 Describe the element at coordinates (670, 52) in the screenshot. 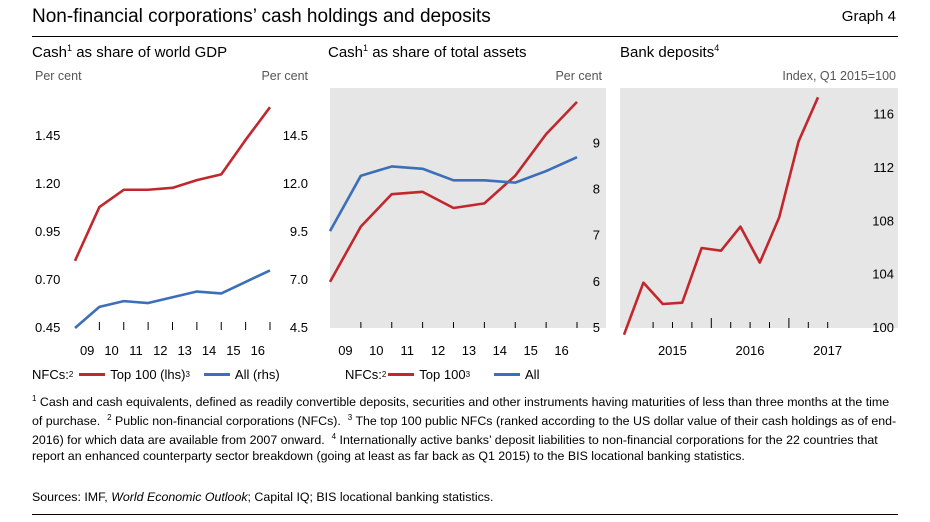

I see `panel3-title: Bank deposits4` at that location.